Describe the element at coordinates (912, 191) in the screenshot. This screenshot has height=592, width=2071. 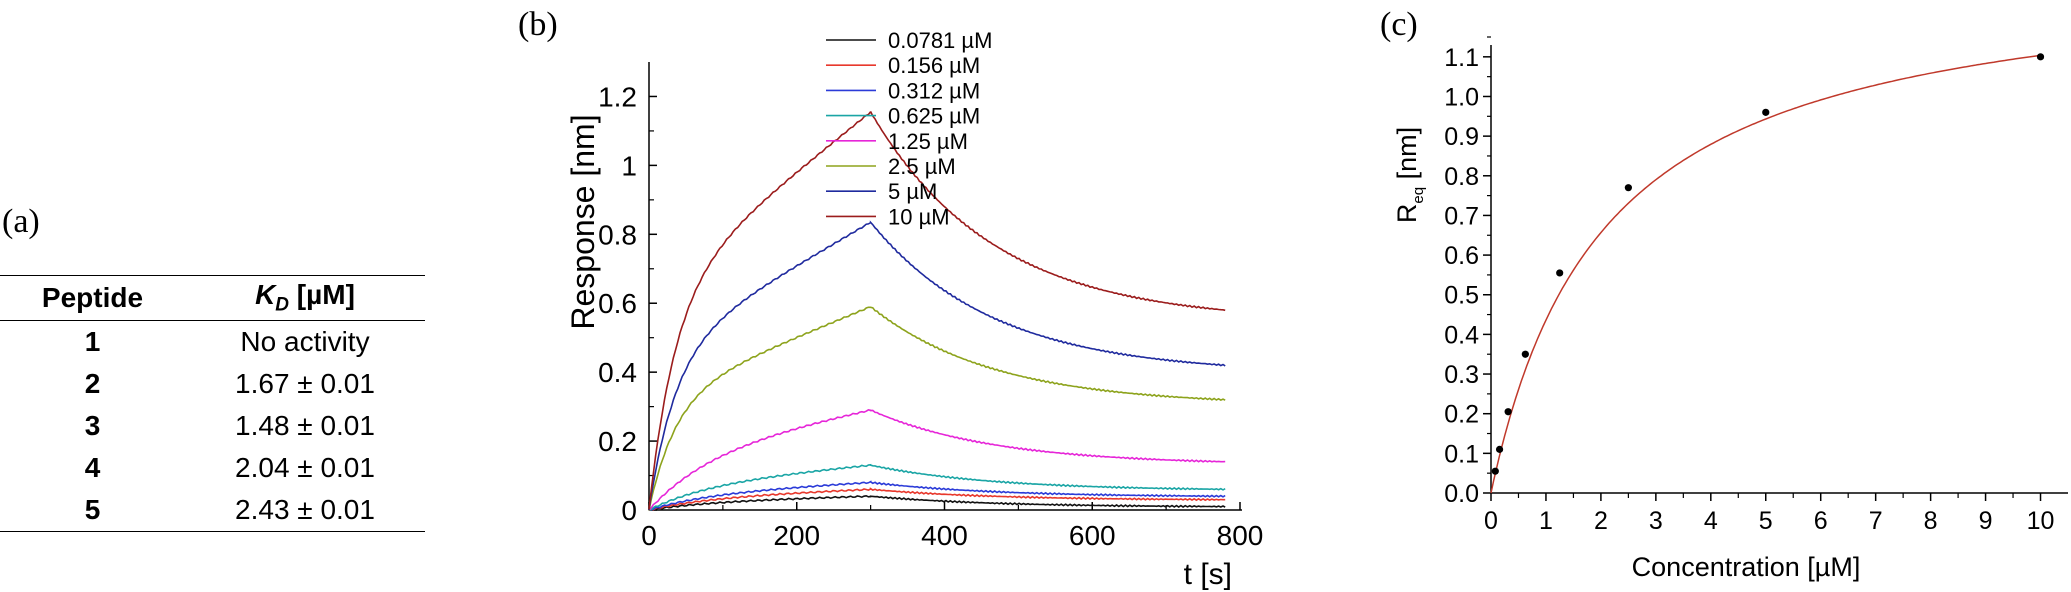
I see `legend-label: 5 µM` at that location.